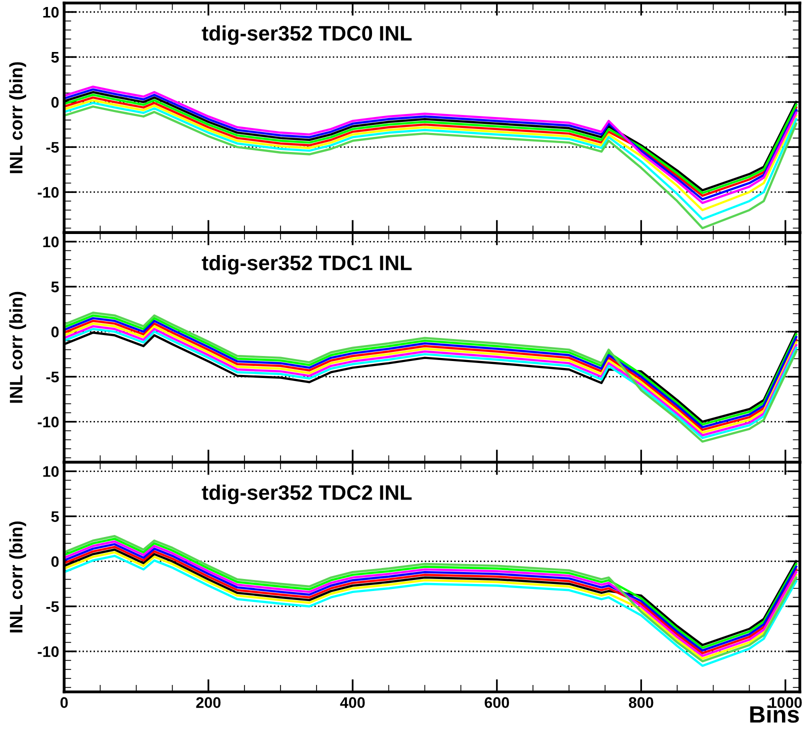  What do you see at coordinates (641, 702) in the screenshot?
I see `x-tick-label: 800` at bounding box center [641, 702].